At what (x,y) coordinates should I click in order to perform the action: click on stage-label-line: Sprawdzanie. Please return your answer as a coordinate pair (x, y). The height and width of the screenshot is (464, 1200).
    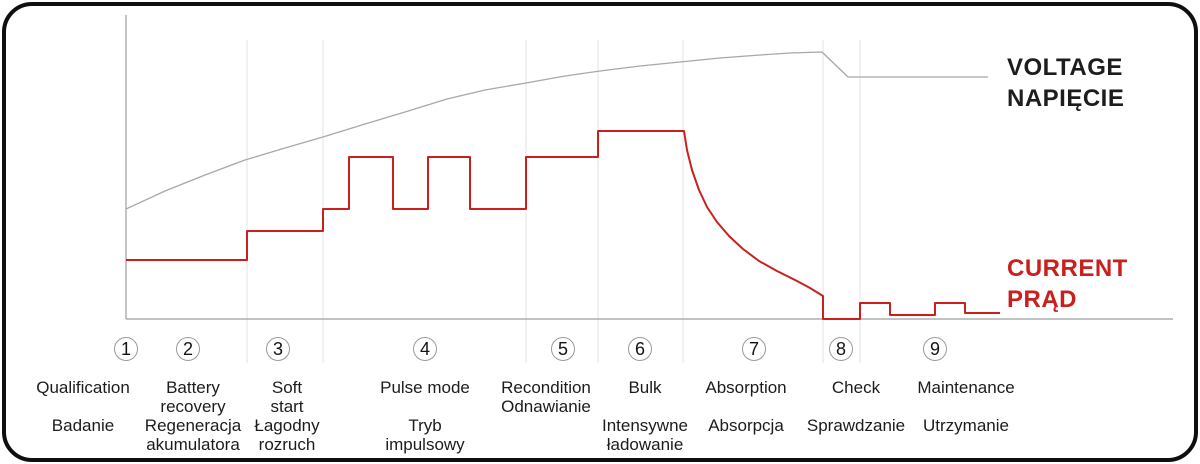
    Looking at the image, I should click on (856, 425).